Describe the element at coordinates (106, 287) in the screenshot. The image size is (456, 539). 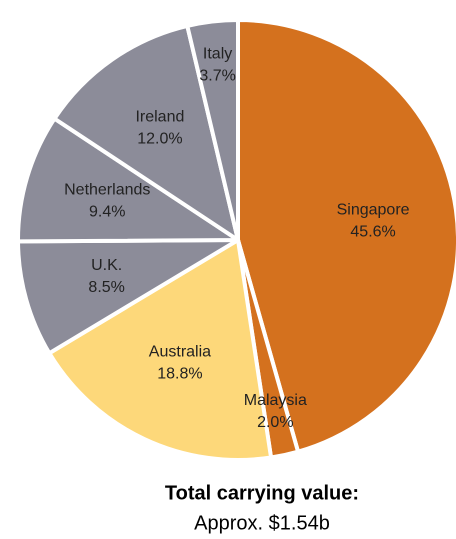
I see `slice-value-label: 8.5%` at that location.